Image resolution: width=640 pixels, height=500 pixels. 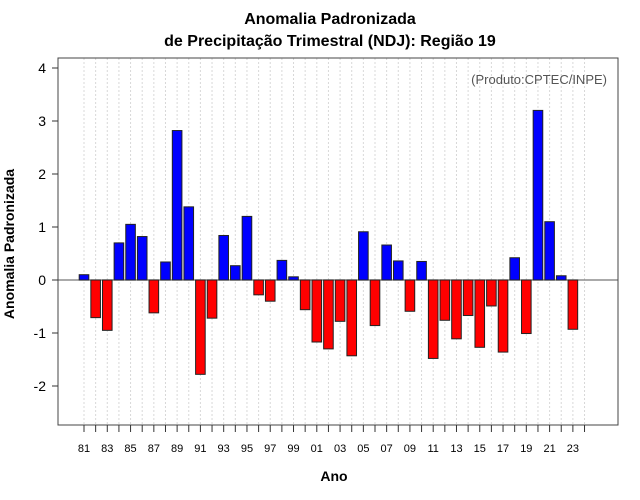 I want to click on bar-2015, so click(x=480, y=313).